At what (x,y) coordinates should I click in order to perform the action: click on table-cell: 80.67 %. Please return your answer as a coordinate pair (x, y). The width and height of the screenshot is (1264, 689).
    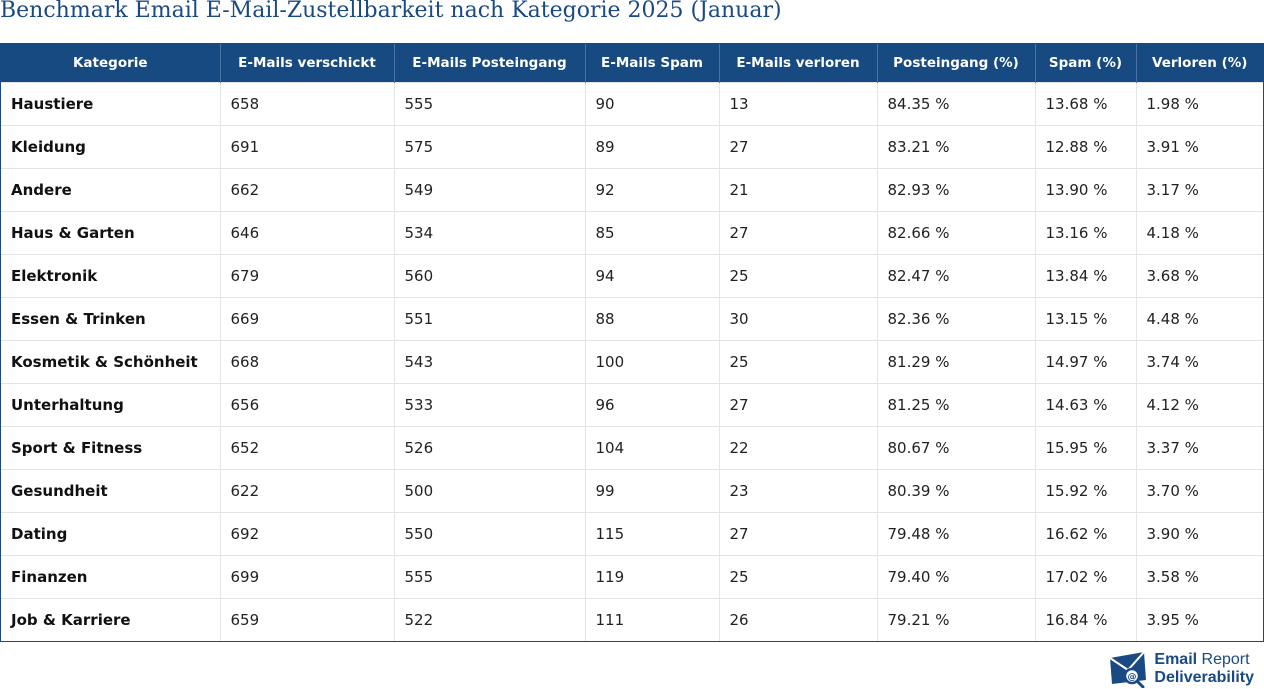
    Looking at the image, I should click on (956, 448).